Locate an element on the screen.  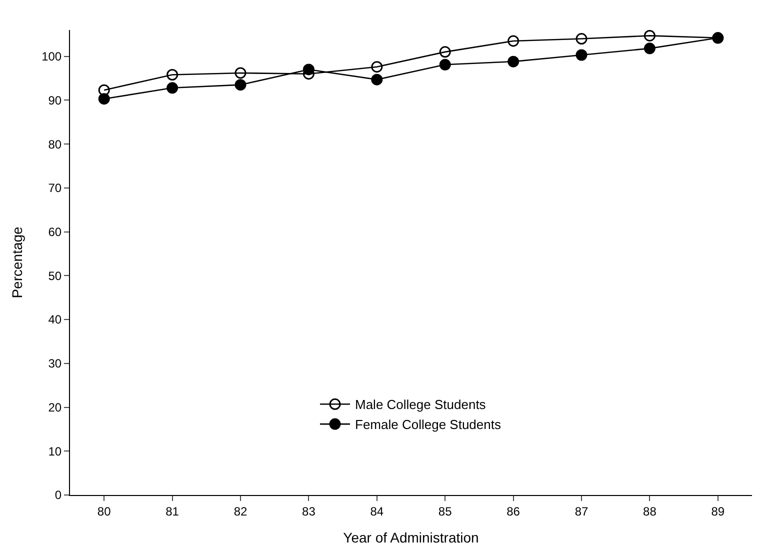
x-tick-label: 80 is located at coordinates (104, 511).